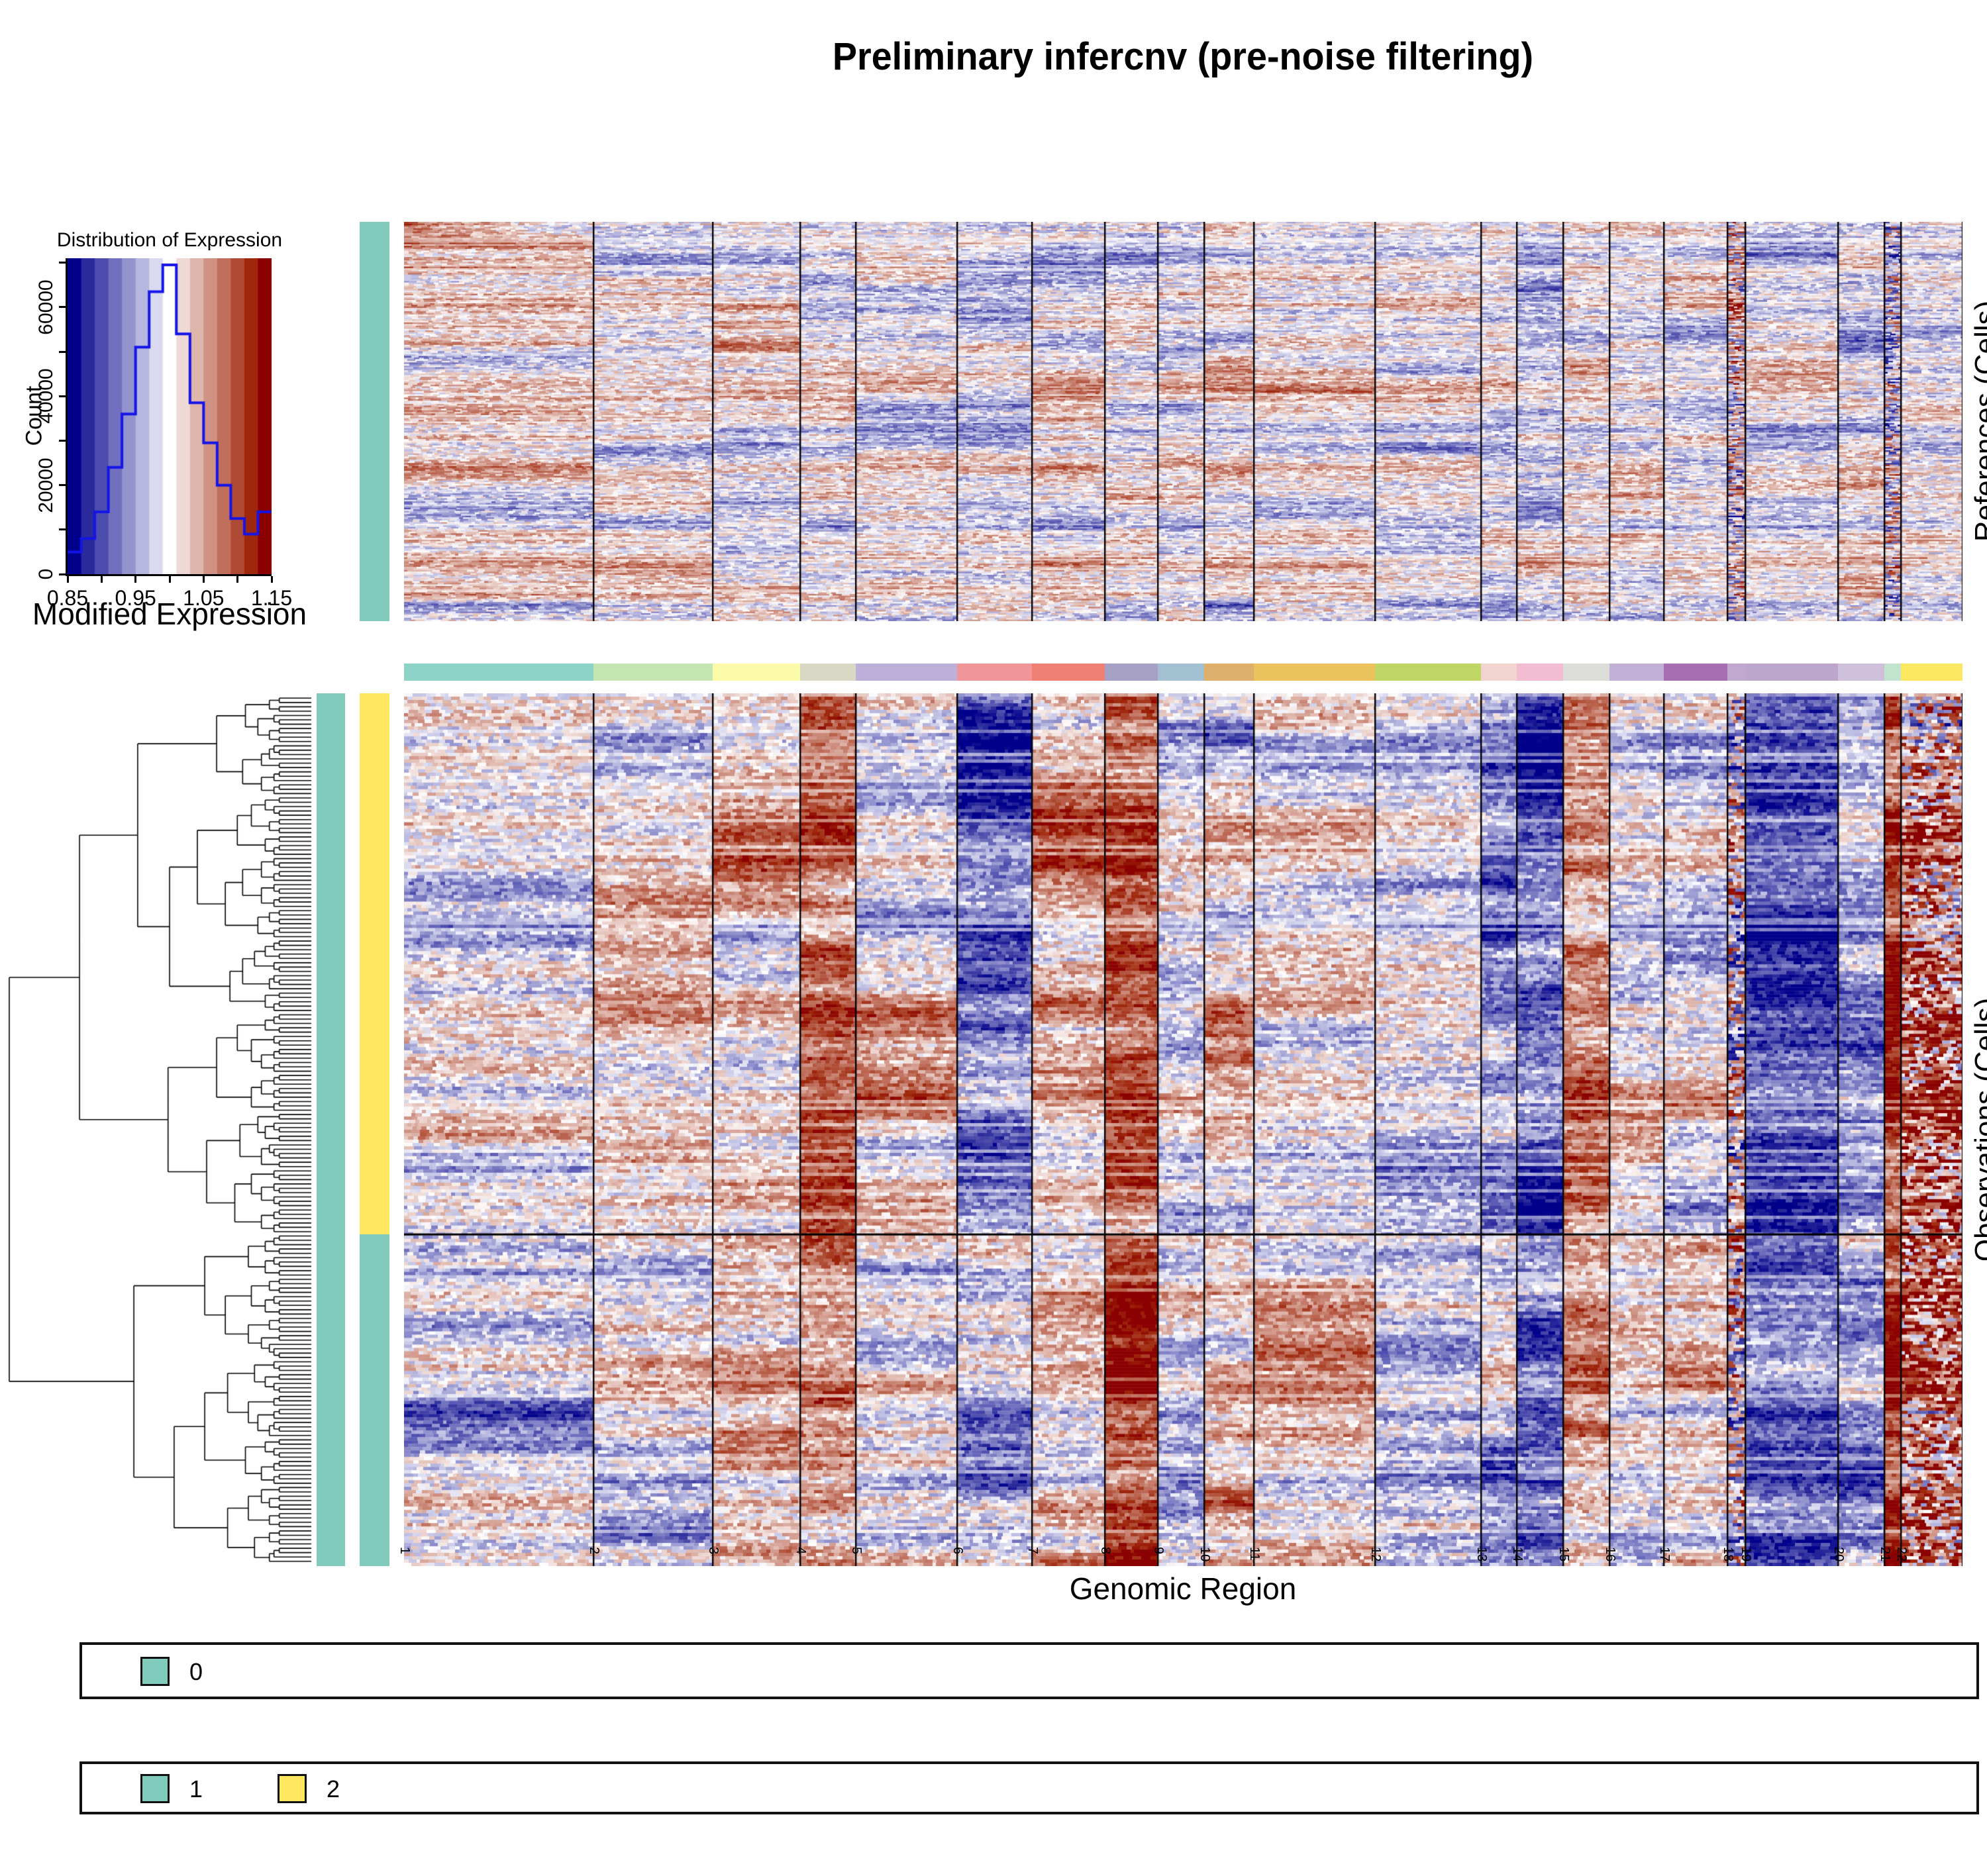 This screenshot has width=1987, height=1876. I want to click on chromosome-tick-label-15: 15, so click(1563, 1554).